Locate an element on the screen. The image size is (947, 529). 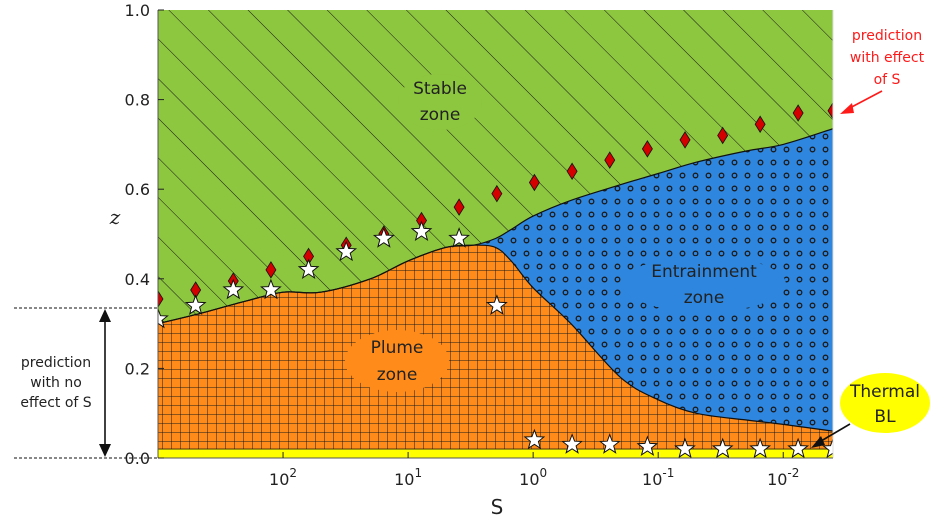
no-effect-arrowhead-up is located at coordinates (105, 315).